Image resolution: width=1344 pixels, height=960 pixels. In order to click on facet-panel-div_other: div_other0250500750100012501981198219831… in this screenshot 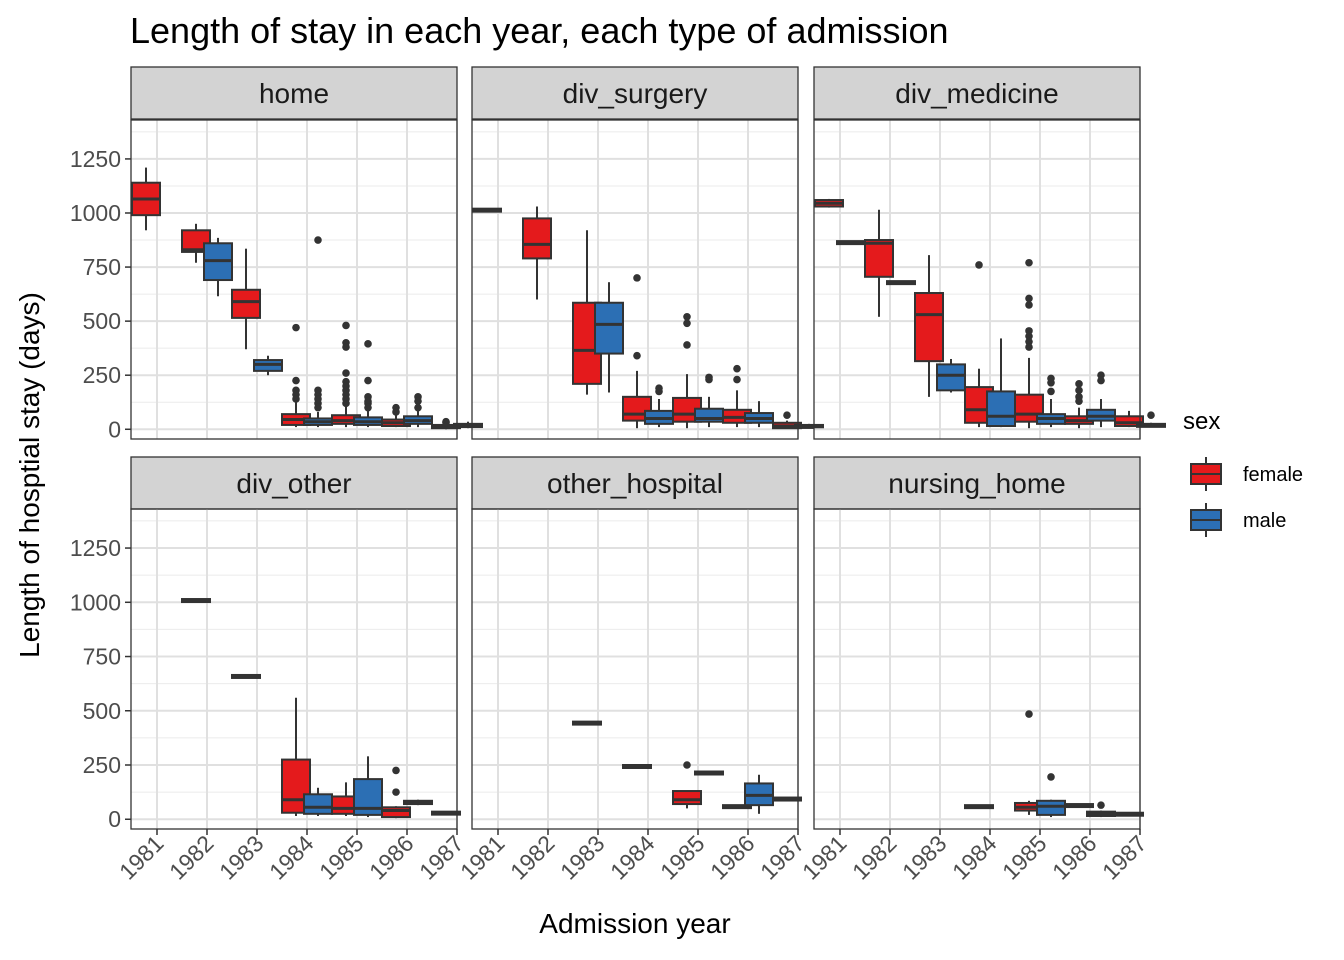, I will do `click(269, 670)`.